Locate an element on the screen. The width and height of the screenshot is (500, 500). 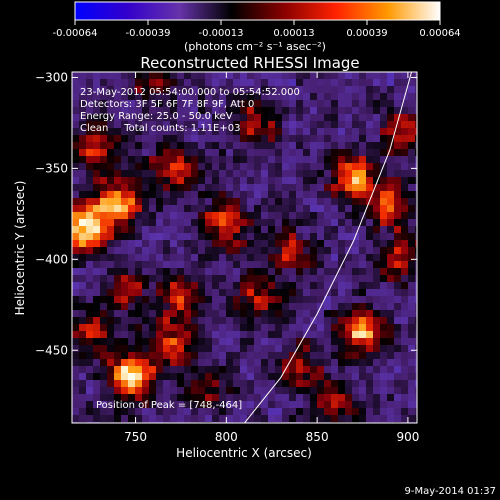
y-axis-label: Heliocentric Y (arcsec) is located at coordinates (20, 248).